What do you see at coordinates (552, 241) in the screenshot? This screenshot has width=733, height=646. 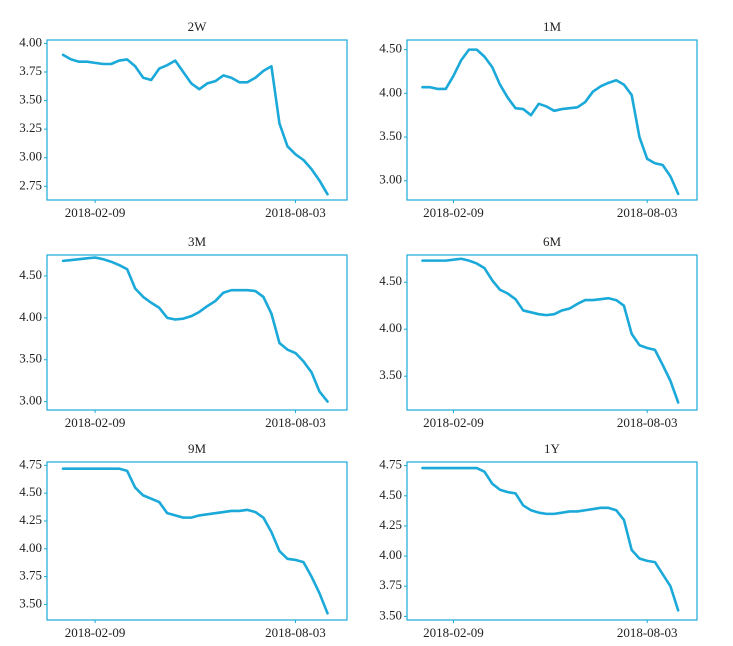 I see `subplot-title: 6M` at bounding box center [552, 241].